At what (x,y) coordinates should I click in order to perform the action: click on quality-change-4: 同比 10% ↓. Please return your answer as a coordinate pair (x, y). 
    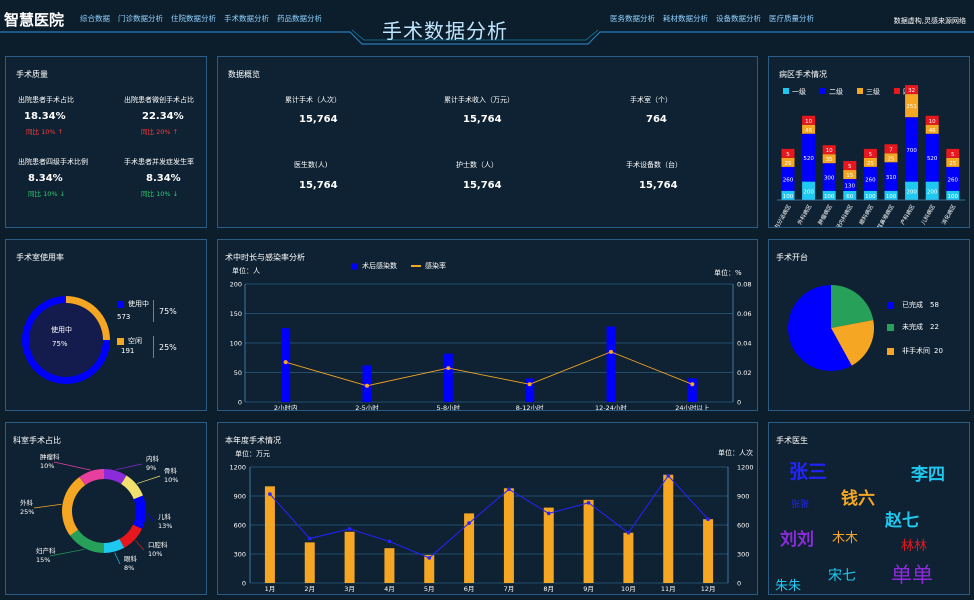
    Looking at the image, I should click on (160, 194).